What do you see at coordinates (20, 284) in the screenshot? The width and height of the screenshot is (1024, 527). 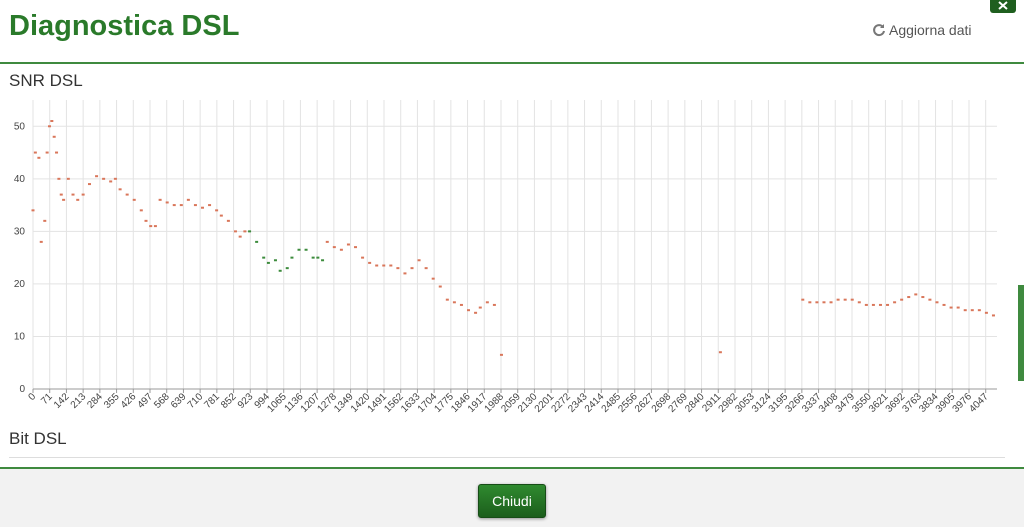 I see `y-tick-label: 20` at bounding box center [20, 284].